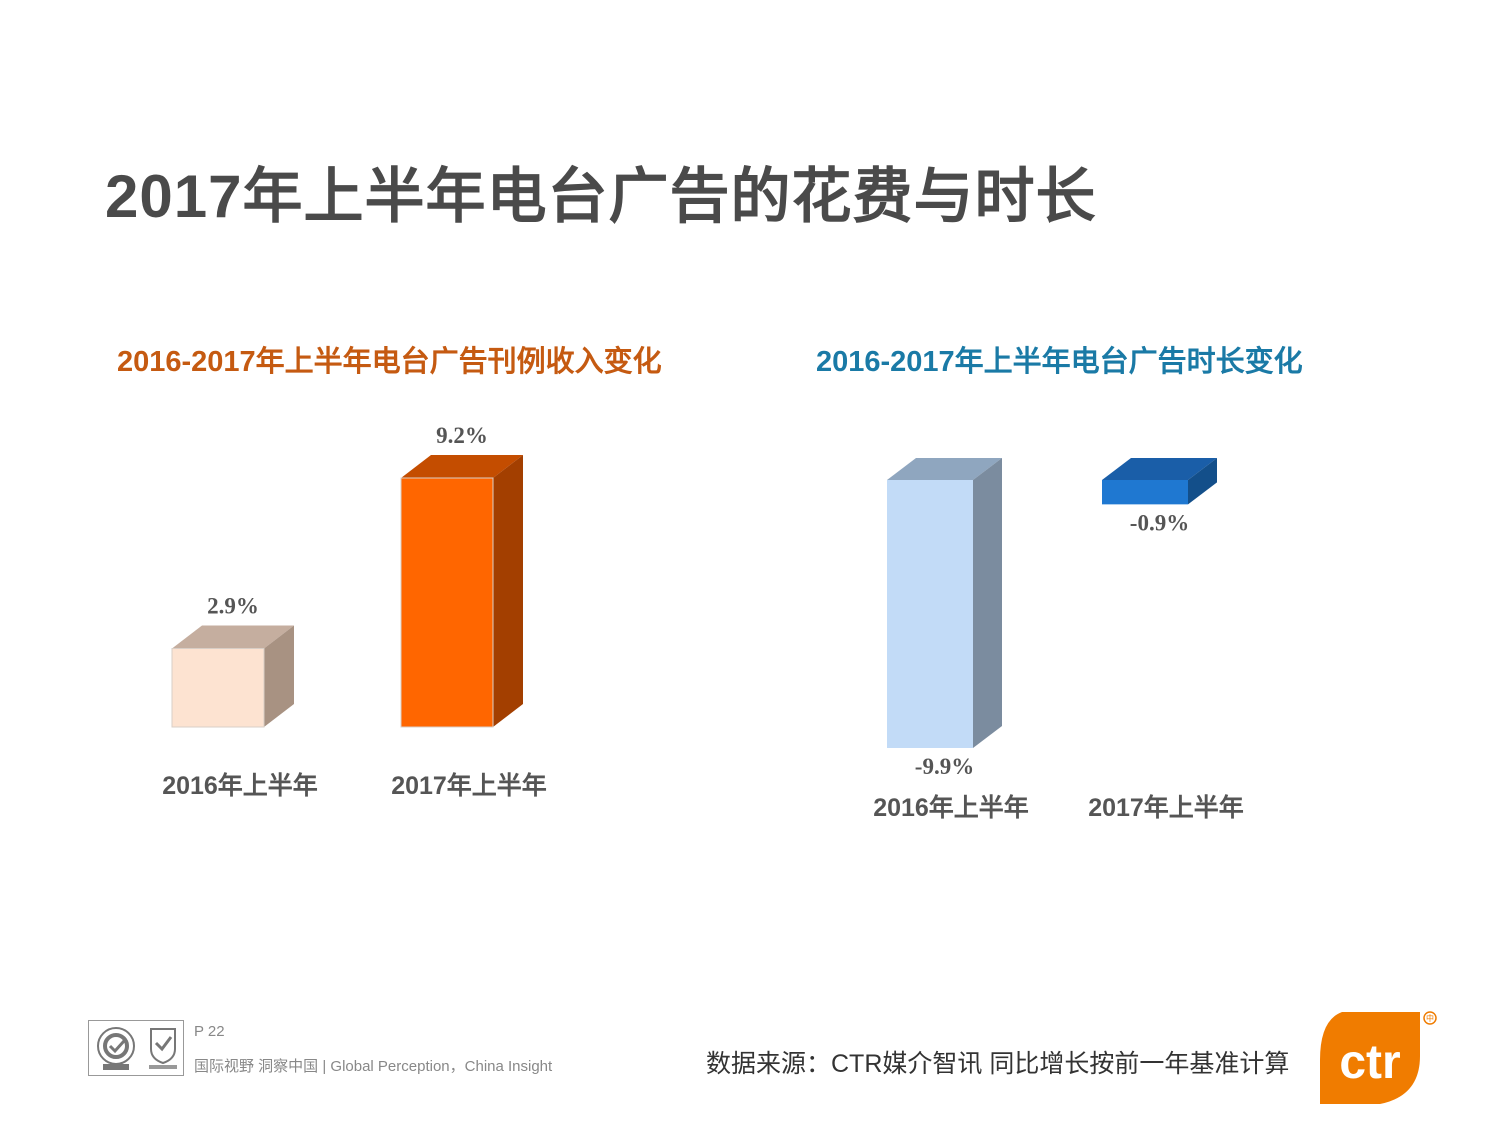  What do you see at coordinates (116, 1048) in the screenshot?
I see `sgs-seal-icon` at bounding box center [116, 1048].